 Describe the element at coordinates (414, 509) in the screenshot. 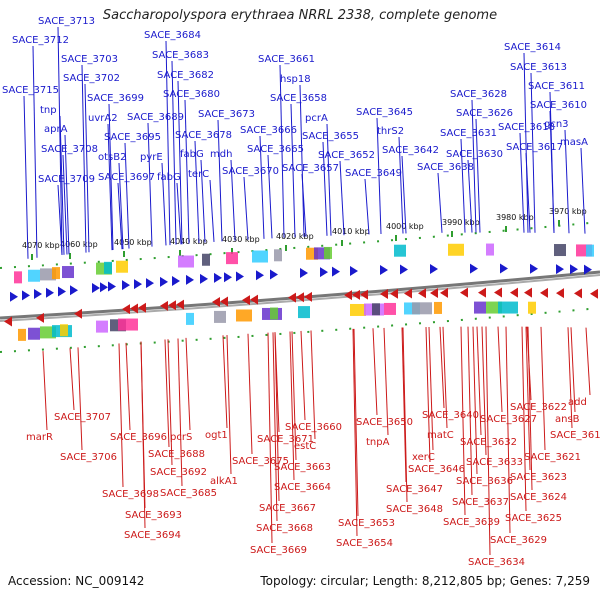

I see `reverse-gene-label: SACE_3648` at that location.